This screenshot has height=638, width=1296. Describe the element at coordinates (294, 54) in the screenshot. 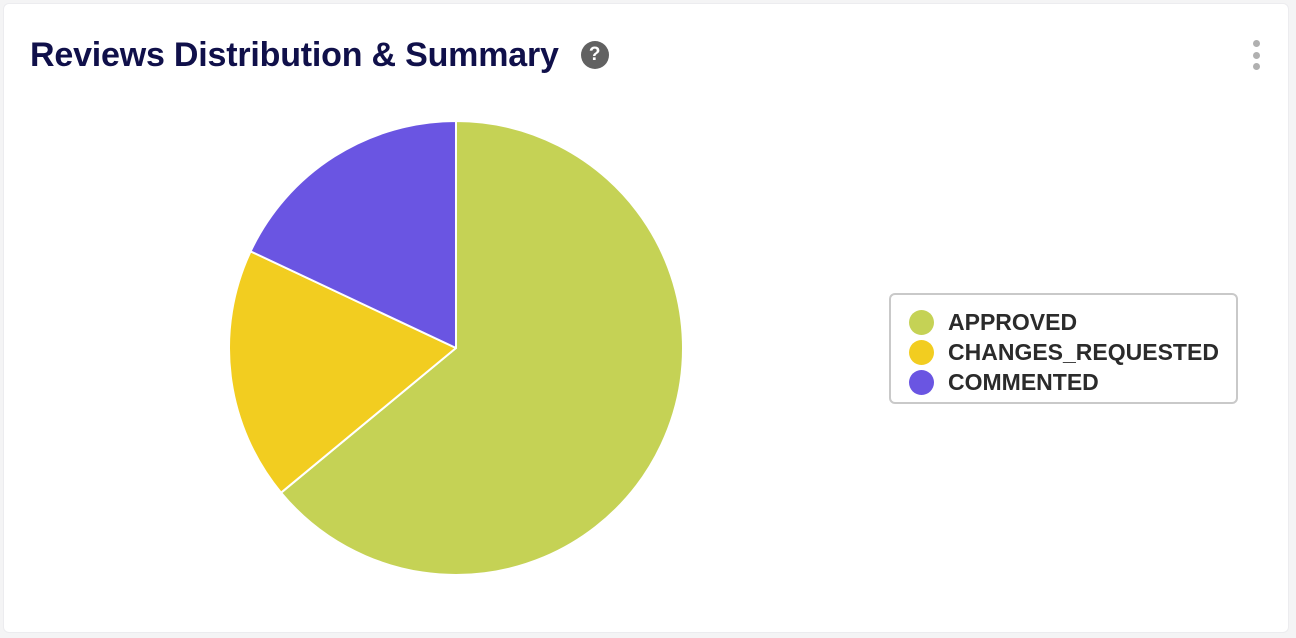

I see `card-title: Reviews Distribution & Summary` at that location.